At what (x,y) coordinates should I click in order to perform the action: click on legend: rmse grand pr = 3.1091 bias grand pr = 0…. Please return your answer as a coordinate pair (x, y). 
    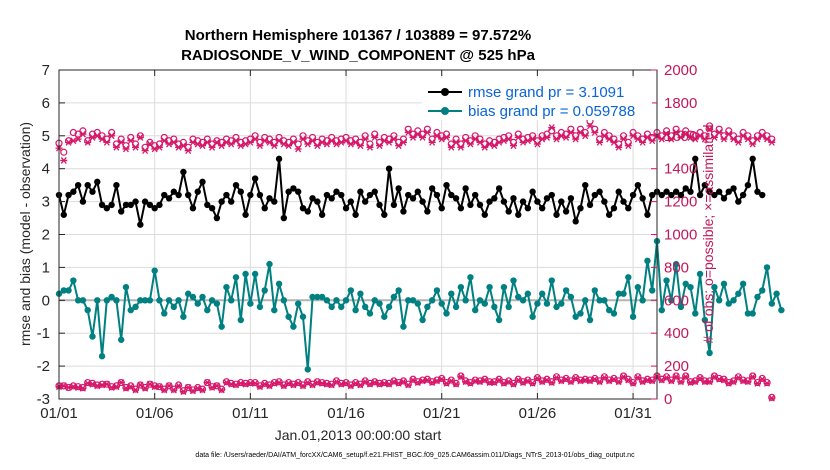
    Looking at the image, I should click on (537, 99).